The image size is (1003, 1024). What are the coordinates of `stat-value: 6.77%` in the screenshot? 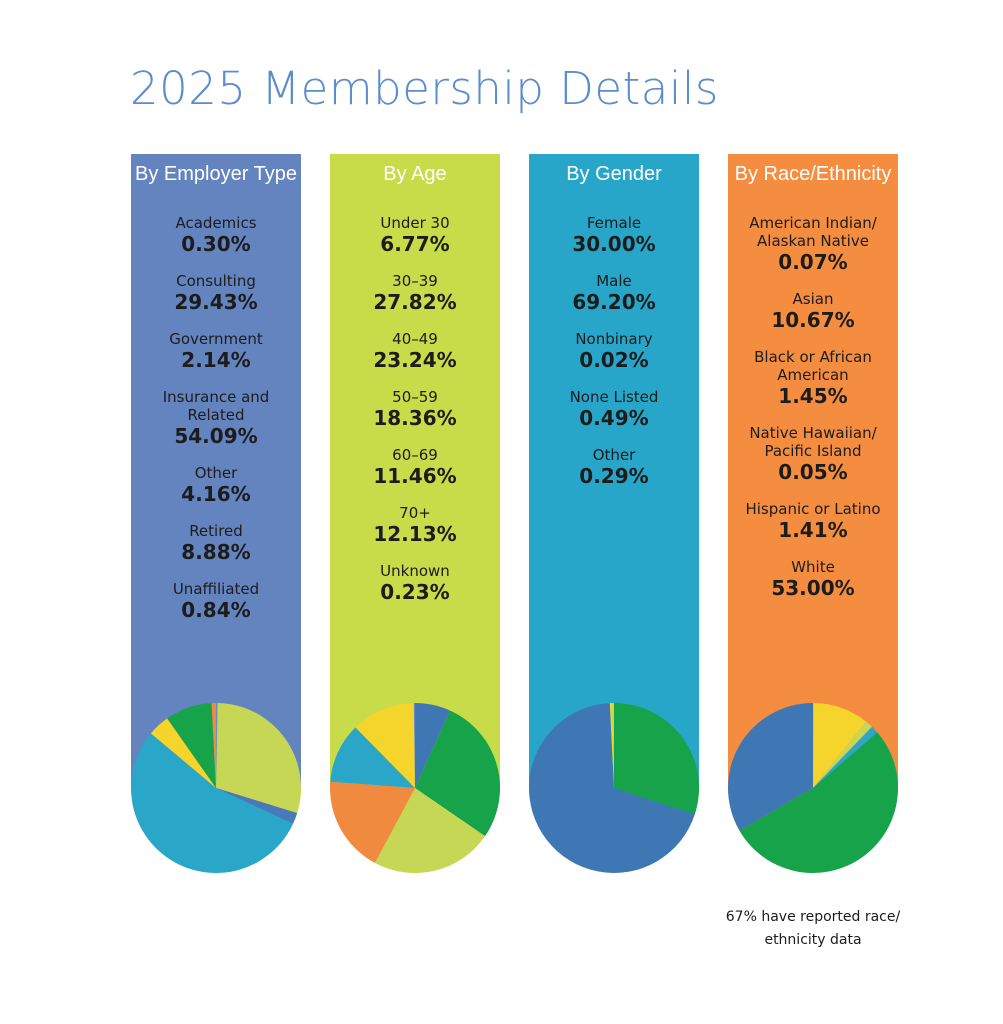 It's located at (415, 244).